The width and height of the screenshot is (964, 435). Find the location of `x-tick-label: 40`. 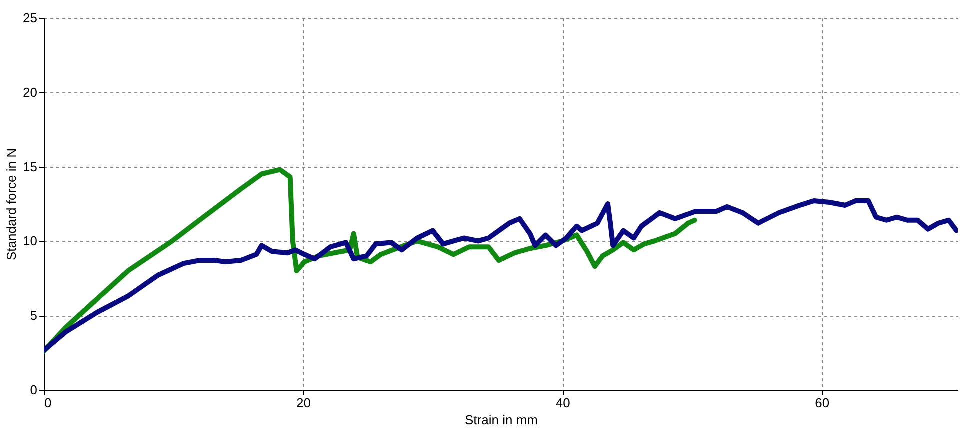

x-tick-label: 40 is located at coordinates (563, 403).